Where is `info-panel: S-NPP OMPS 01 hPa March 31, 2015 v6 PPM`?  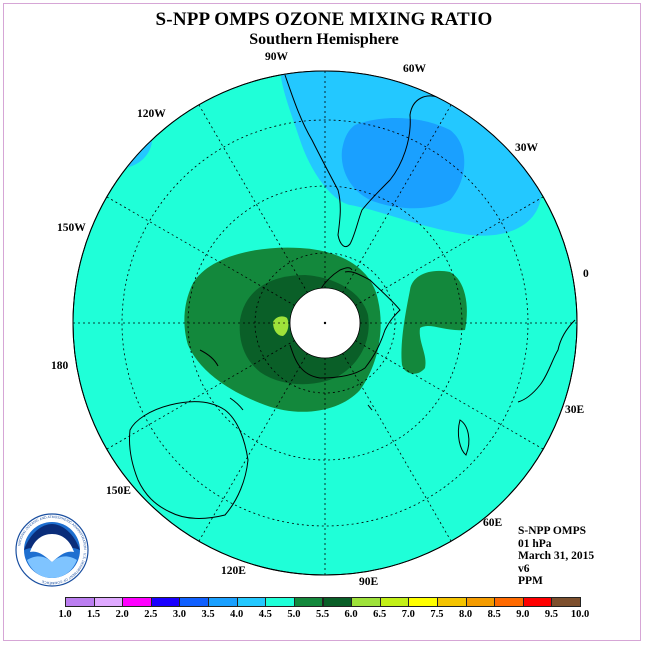
info-panel: S-NPP OMPS 01 hPa March 31, 2015 v6 PPM is located at coordinates (556, 556).